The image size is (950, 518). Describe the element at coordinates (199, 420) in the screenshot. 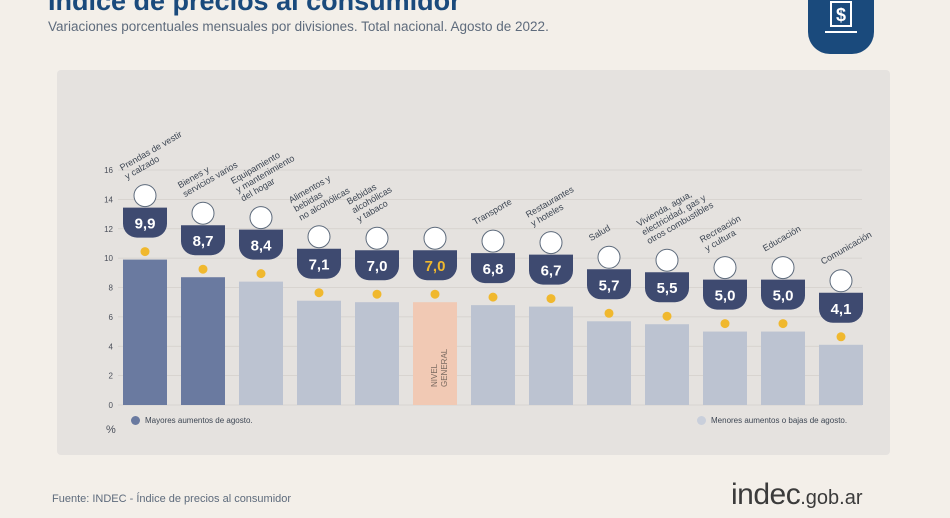

I see `legend-higher-label: Mayores aumentos de agosto.` at that location.